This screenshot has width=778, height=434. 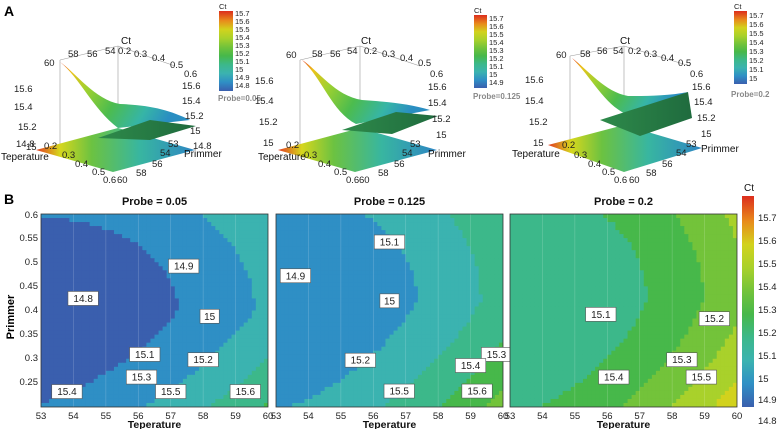 What do you see at coordinates (291, 55) in the screenshot?
I see `z-top-tick: 60` at bounding box center [291, 55].